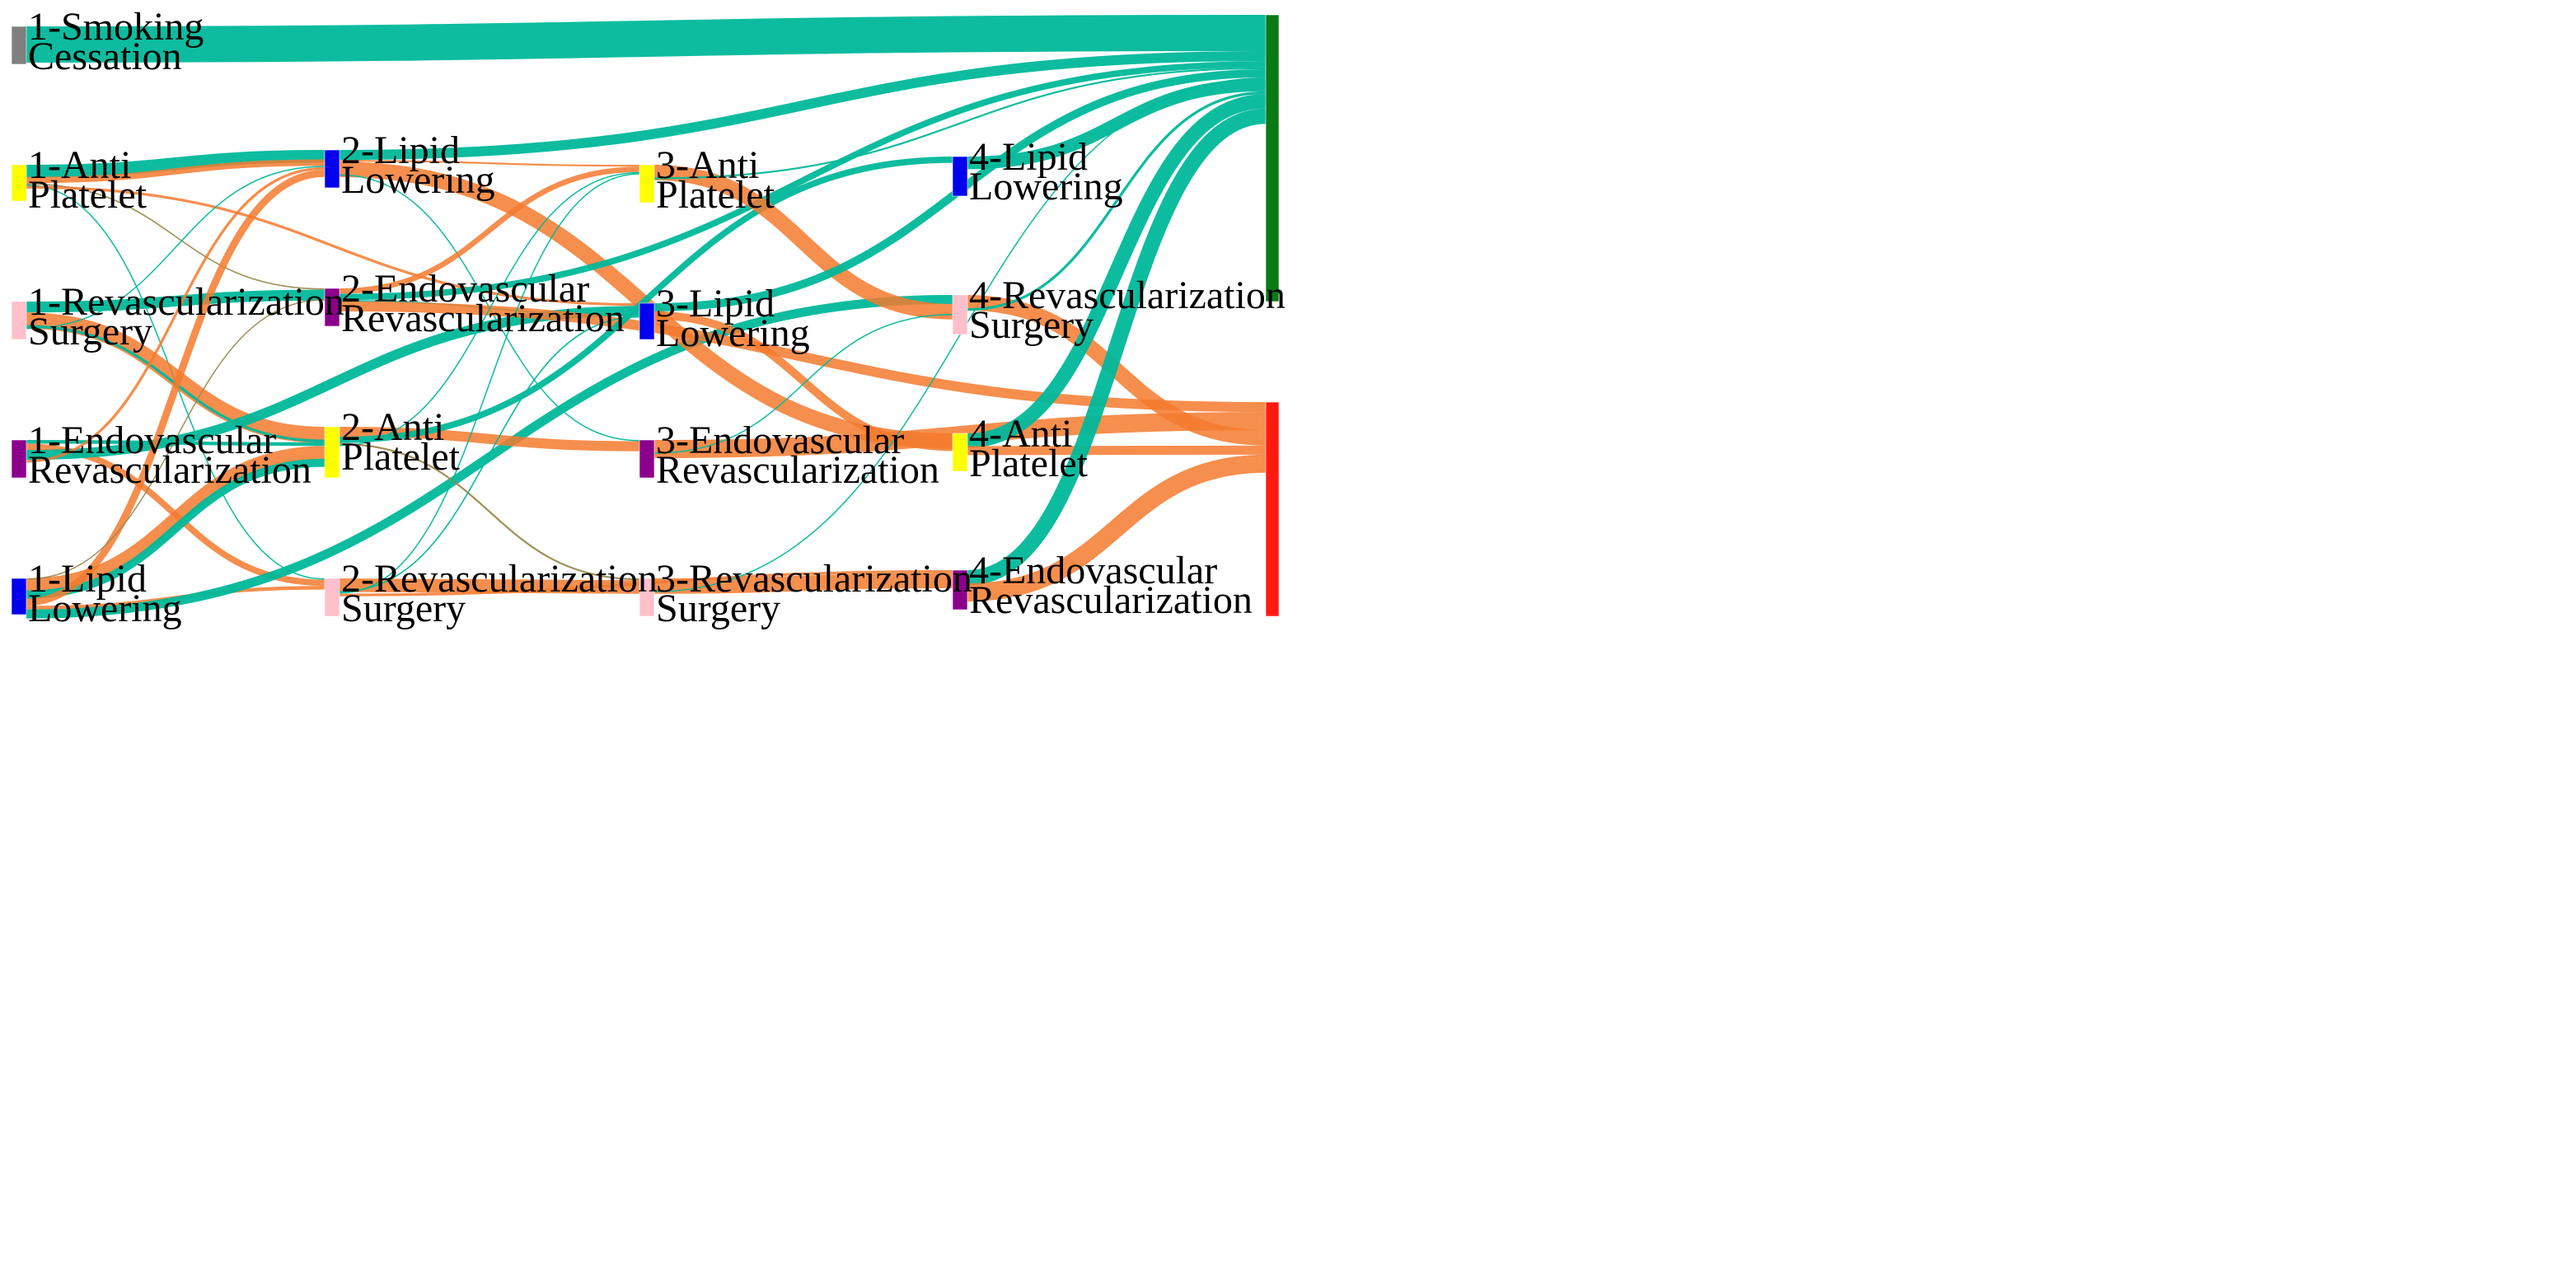 The width and height of the screenshot is (2576, 1268). I want to click on node-n1-revsurg, so click(19, 320).